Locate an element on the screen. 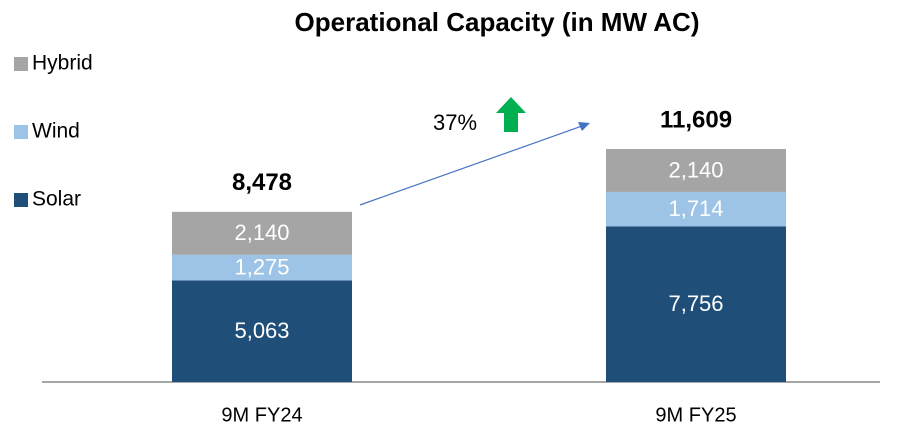 Image resolution: width=904 pixels, height=436 pixels. total-label: 8,478 is located at coordinates (262, 182).